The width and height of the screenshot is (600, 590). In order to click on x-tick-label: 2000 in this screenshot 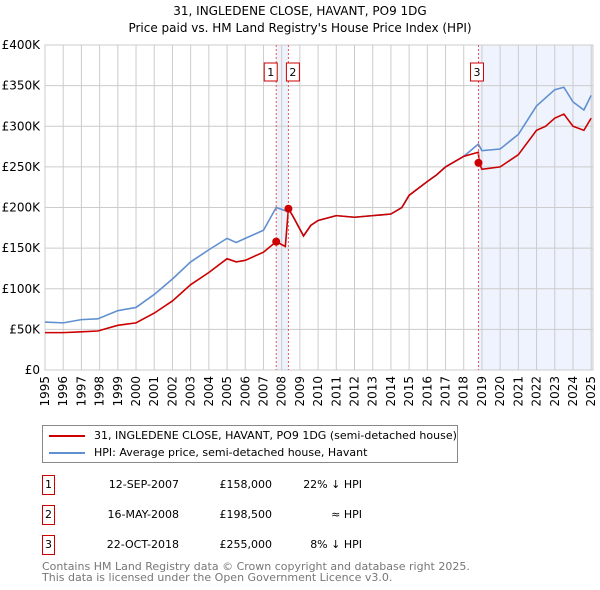, I will do `click(136, 391)`.